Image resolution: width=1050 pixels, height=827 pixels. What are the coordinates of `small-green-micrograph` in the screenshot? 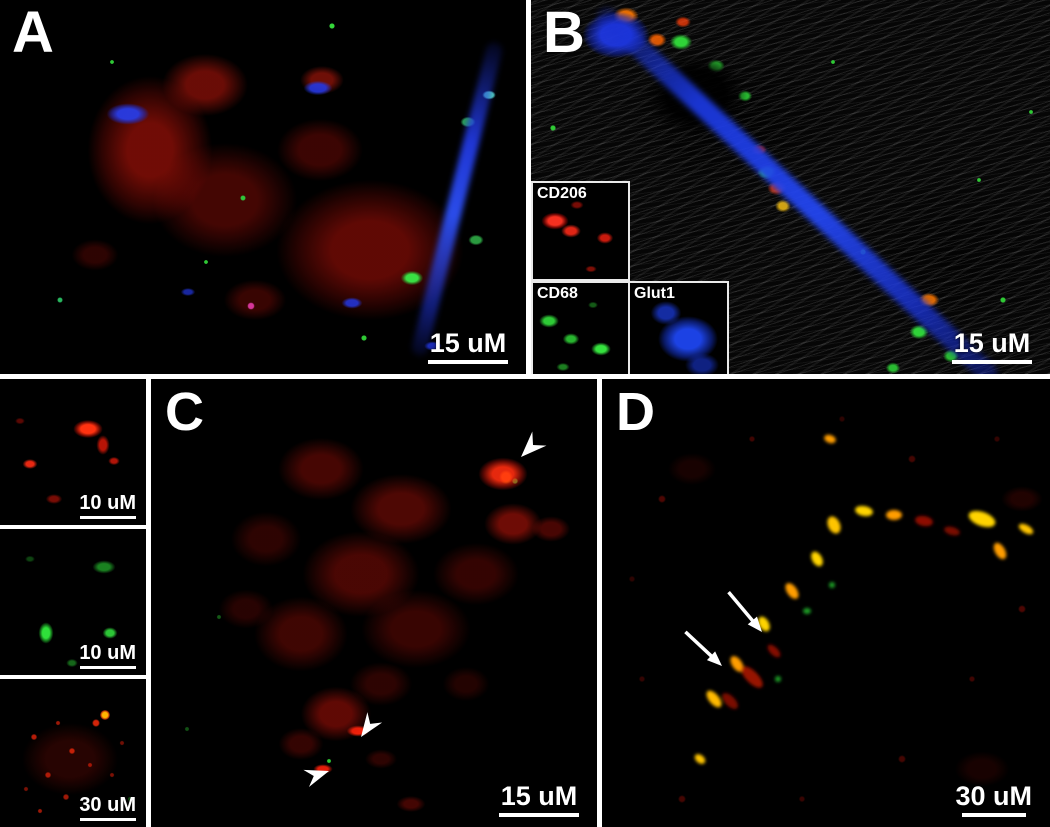 It's located at (73, 602).